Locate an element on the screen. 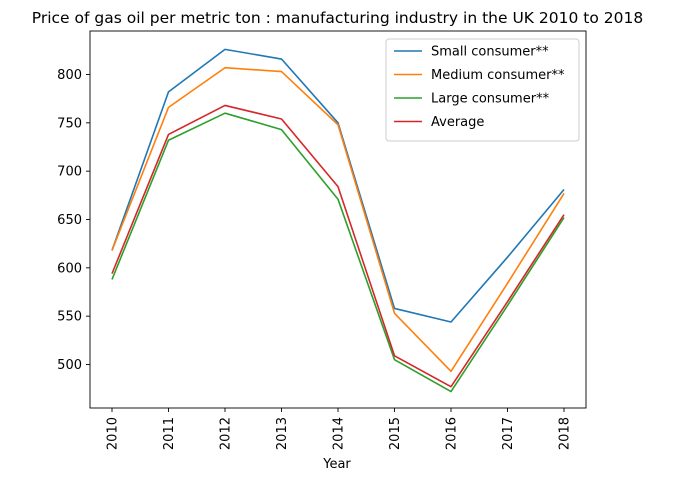 This screenshot has height=481, width=675. y-tick-label: 800 is located at coordinates (69, 75).